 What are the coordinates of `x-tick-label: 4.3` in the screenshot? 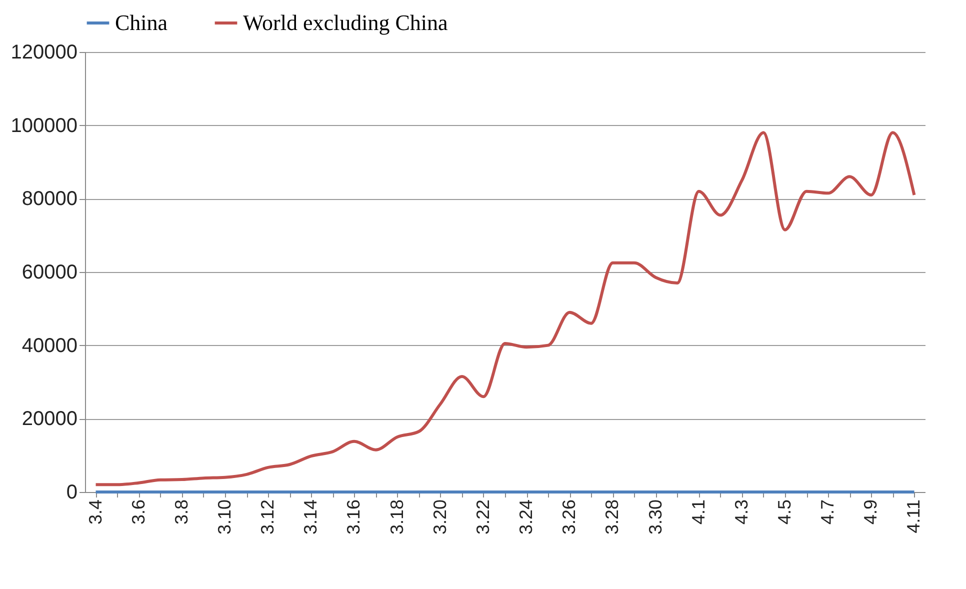 It's located at (741, 512).